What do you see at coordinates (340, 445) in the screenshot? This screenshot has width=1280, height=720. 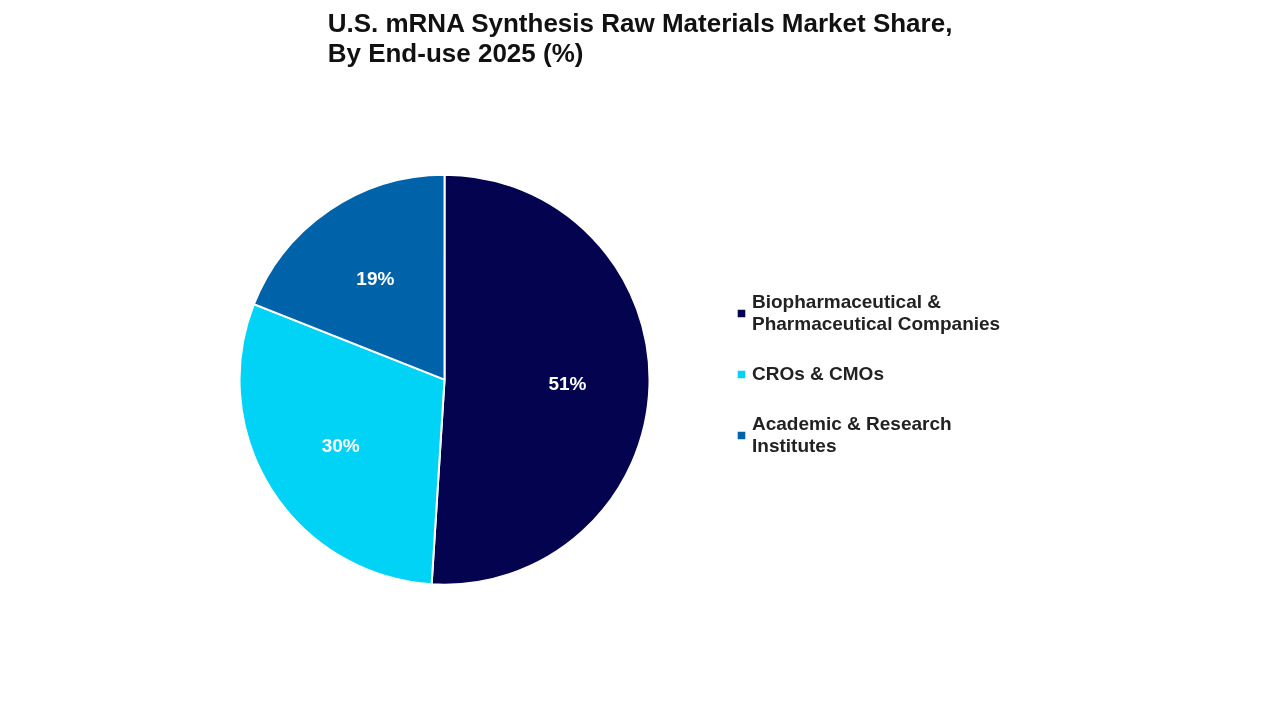 I see `data-label: 30%` at bounding box center [340, 445].